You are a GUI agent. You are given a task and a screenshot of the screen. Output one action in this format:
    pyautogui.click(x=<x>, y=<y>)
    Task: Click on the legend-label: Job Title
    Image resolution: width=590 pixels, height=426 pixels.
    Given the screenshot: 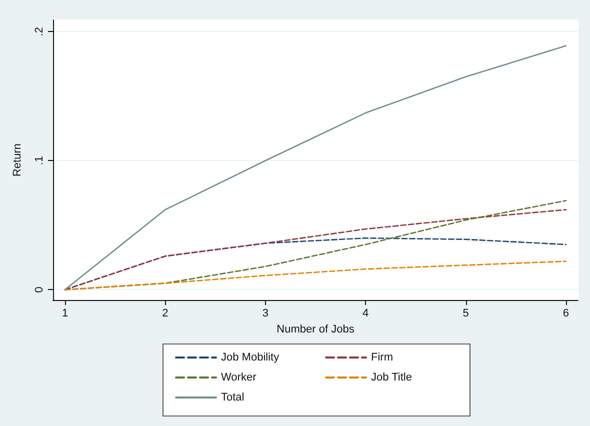 What is the action you would take?
    pyautogui.click(x=391, y=378)
    